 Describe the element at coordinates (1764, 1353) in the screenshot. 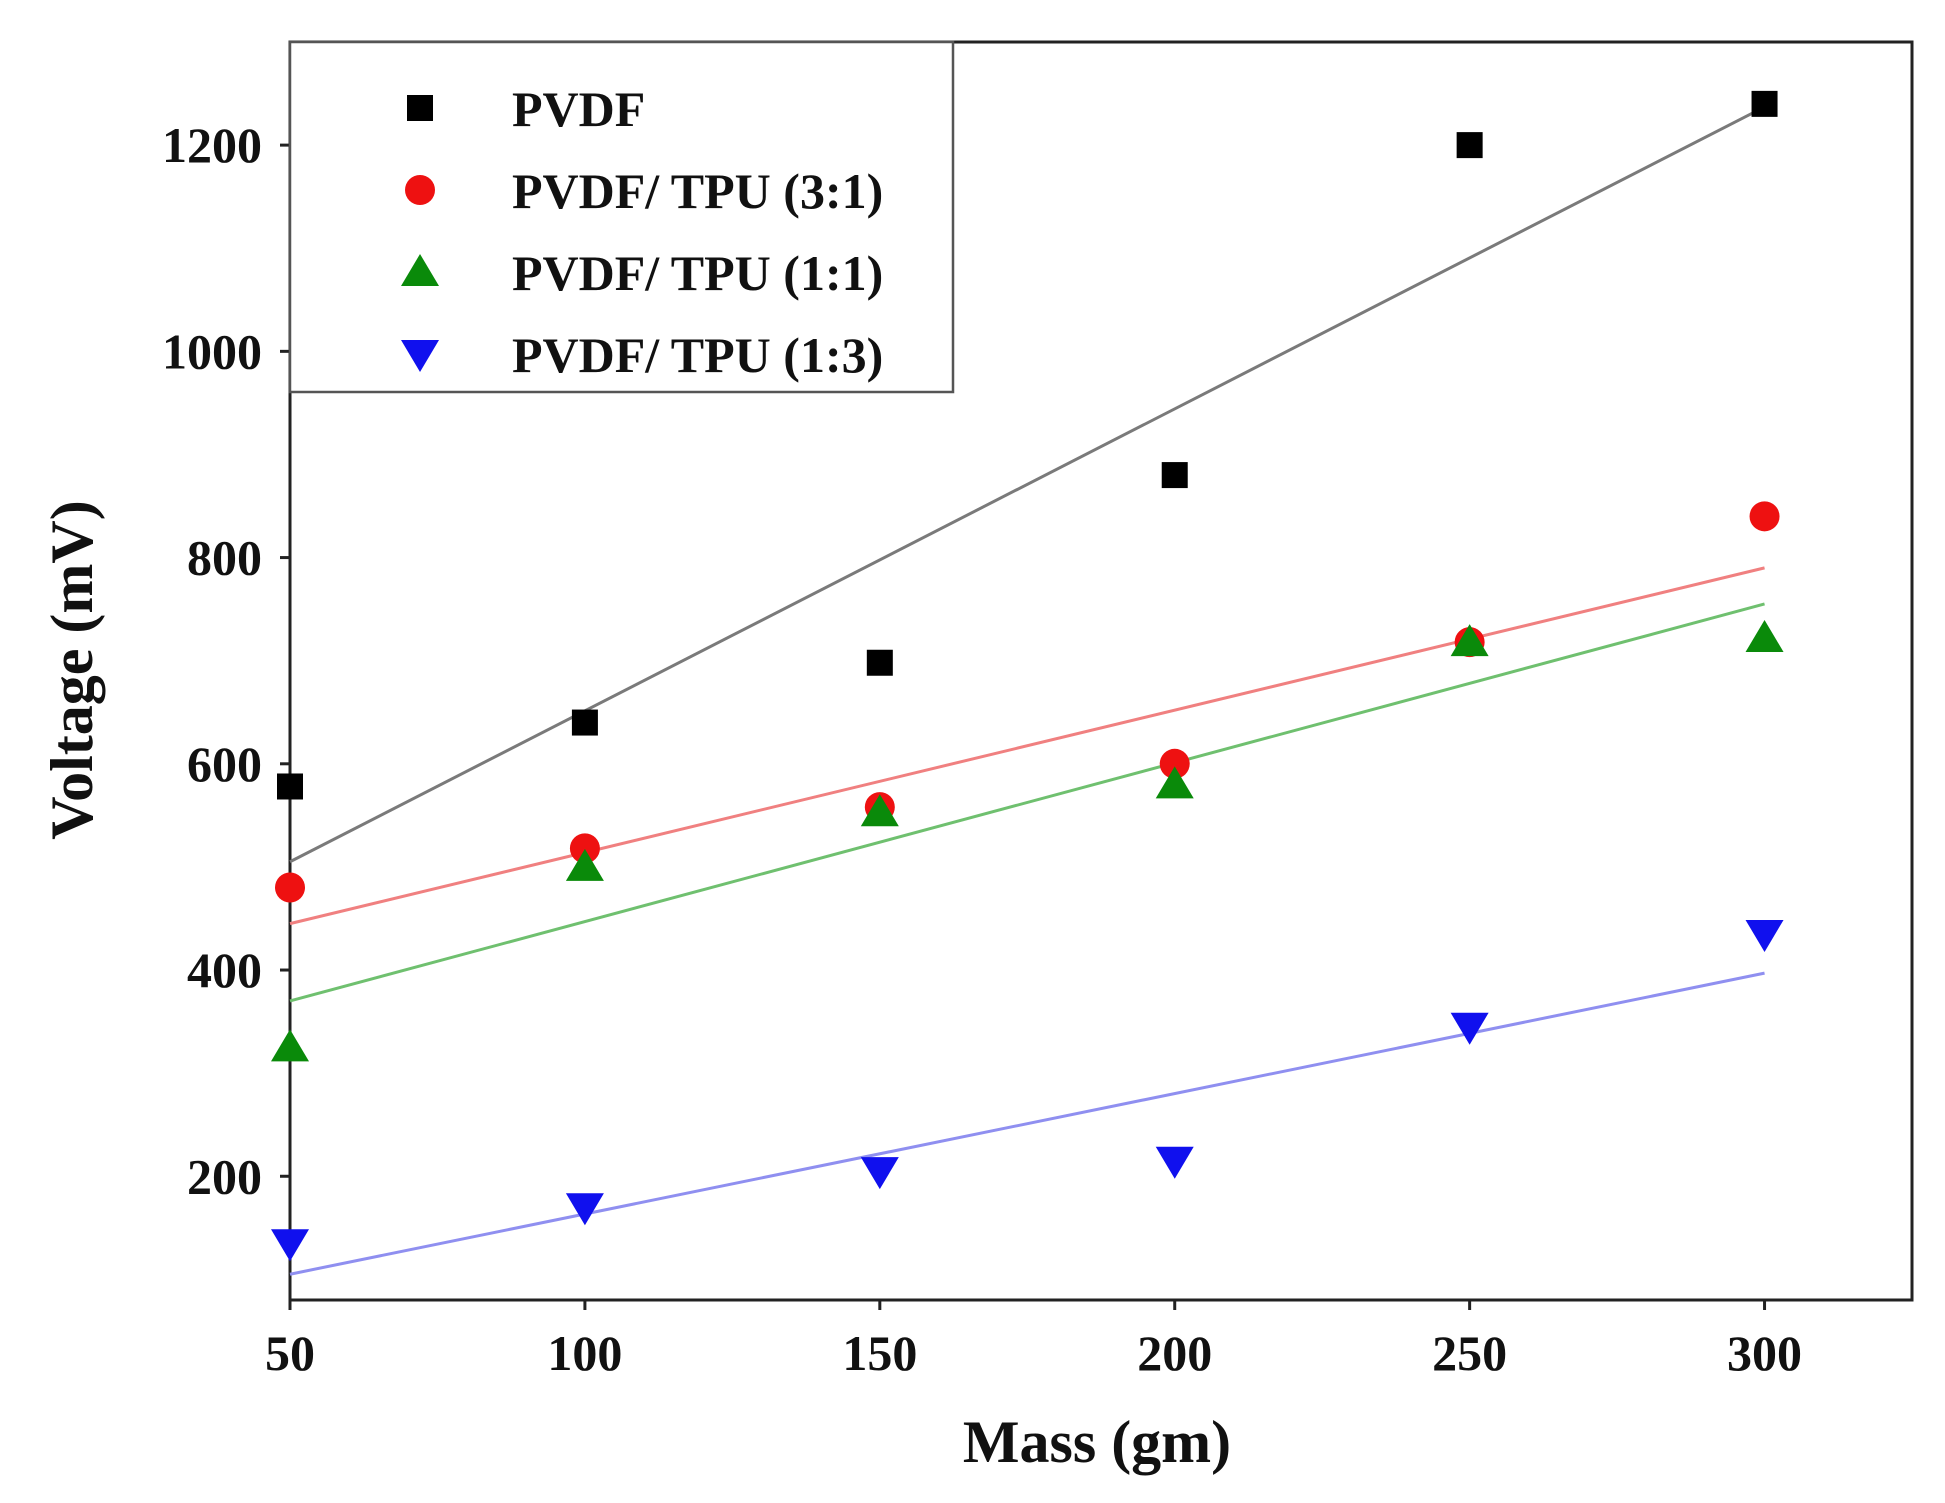

I see `x-tick-label: 300` at that location.